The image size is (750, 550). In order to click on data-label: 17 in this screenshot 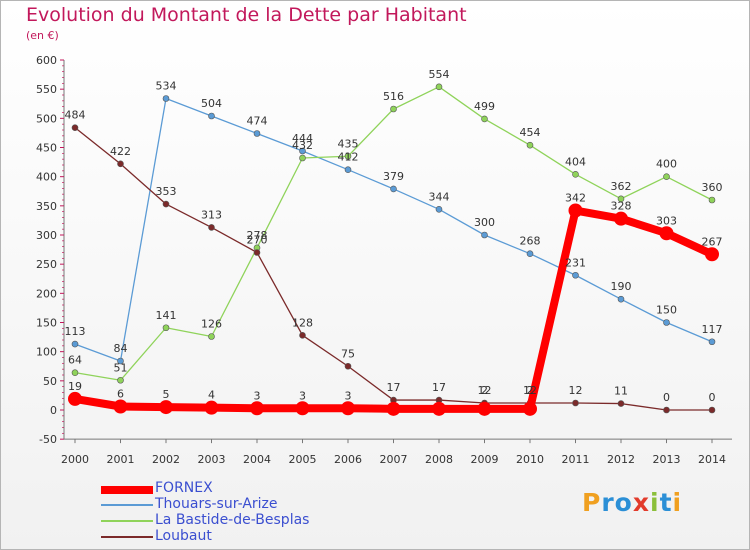, I will do `click(394, 387)`.